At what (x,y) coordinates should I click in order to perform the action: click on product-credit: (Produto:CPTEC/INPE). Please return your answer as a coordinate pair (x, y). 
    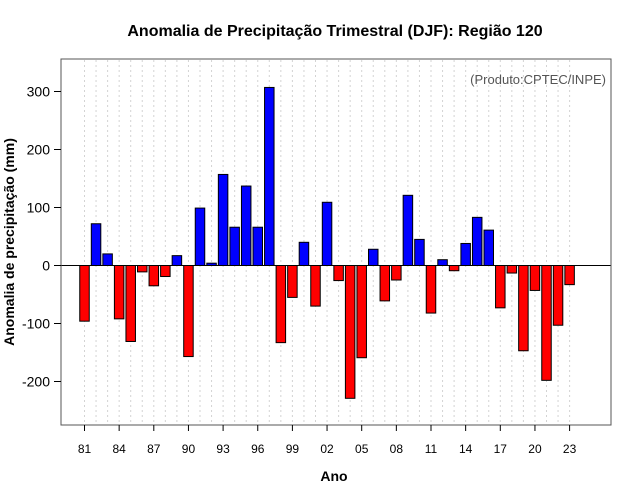
    Looking at the image, I should click on (538, 79).